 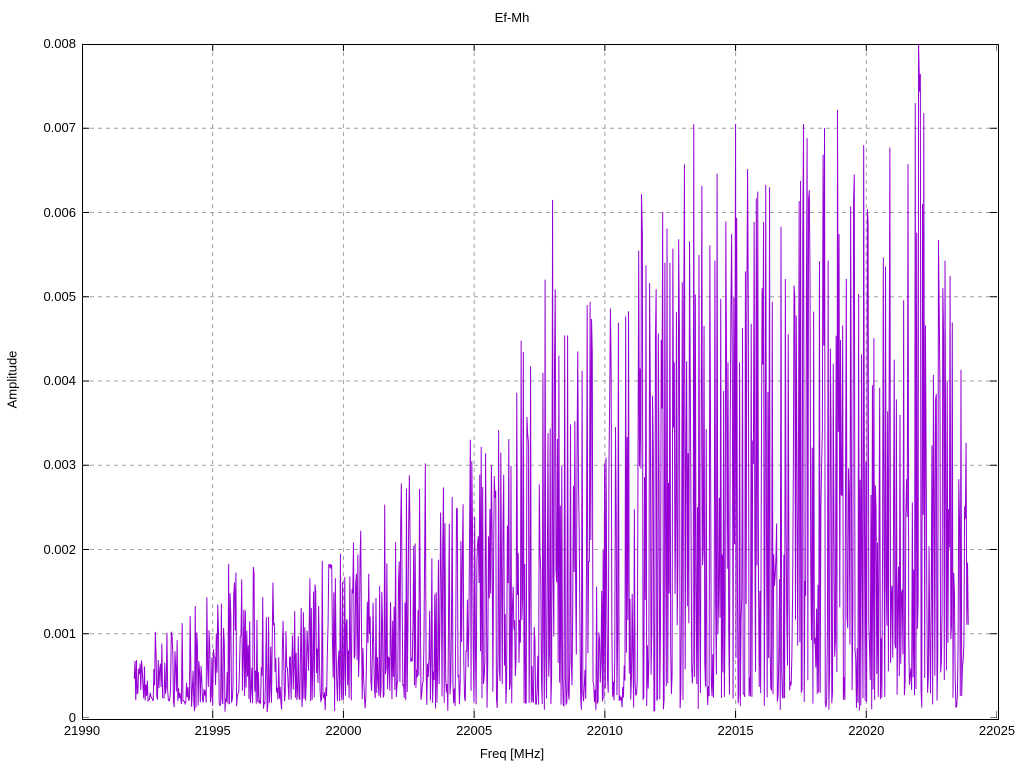 I want to click on y-tick-label: 0.008, so click(x=59, y=43).